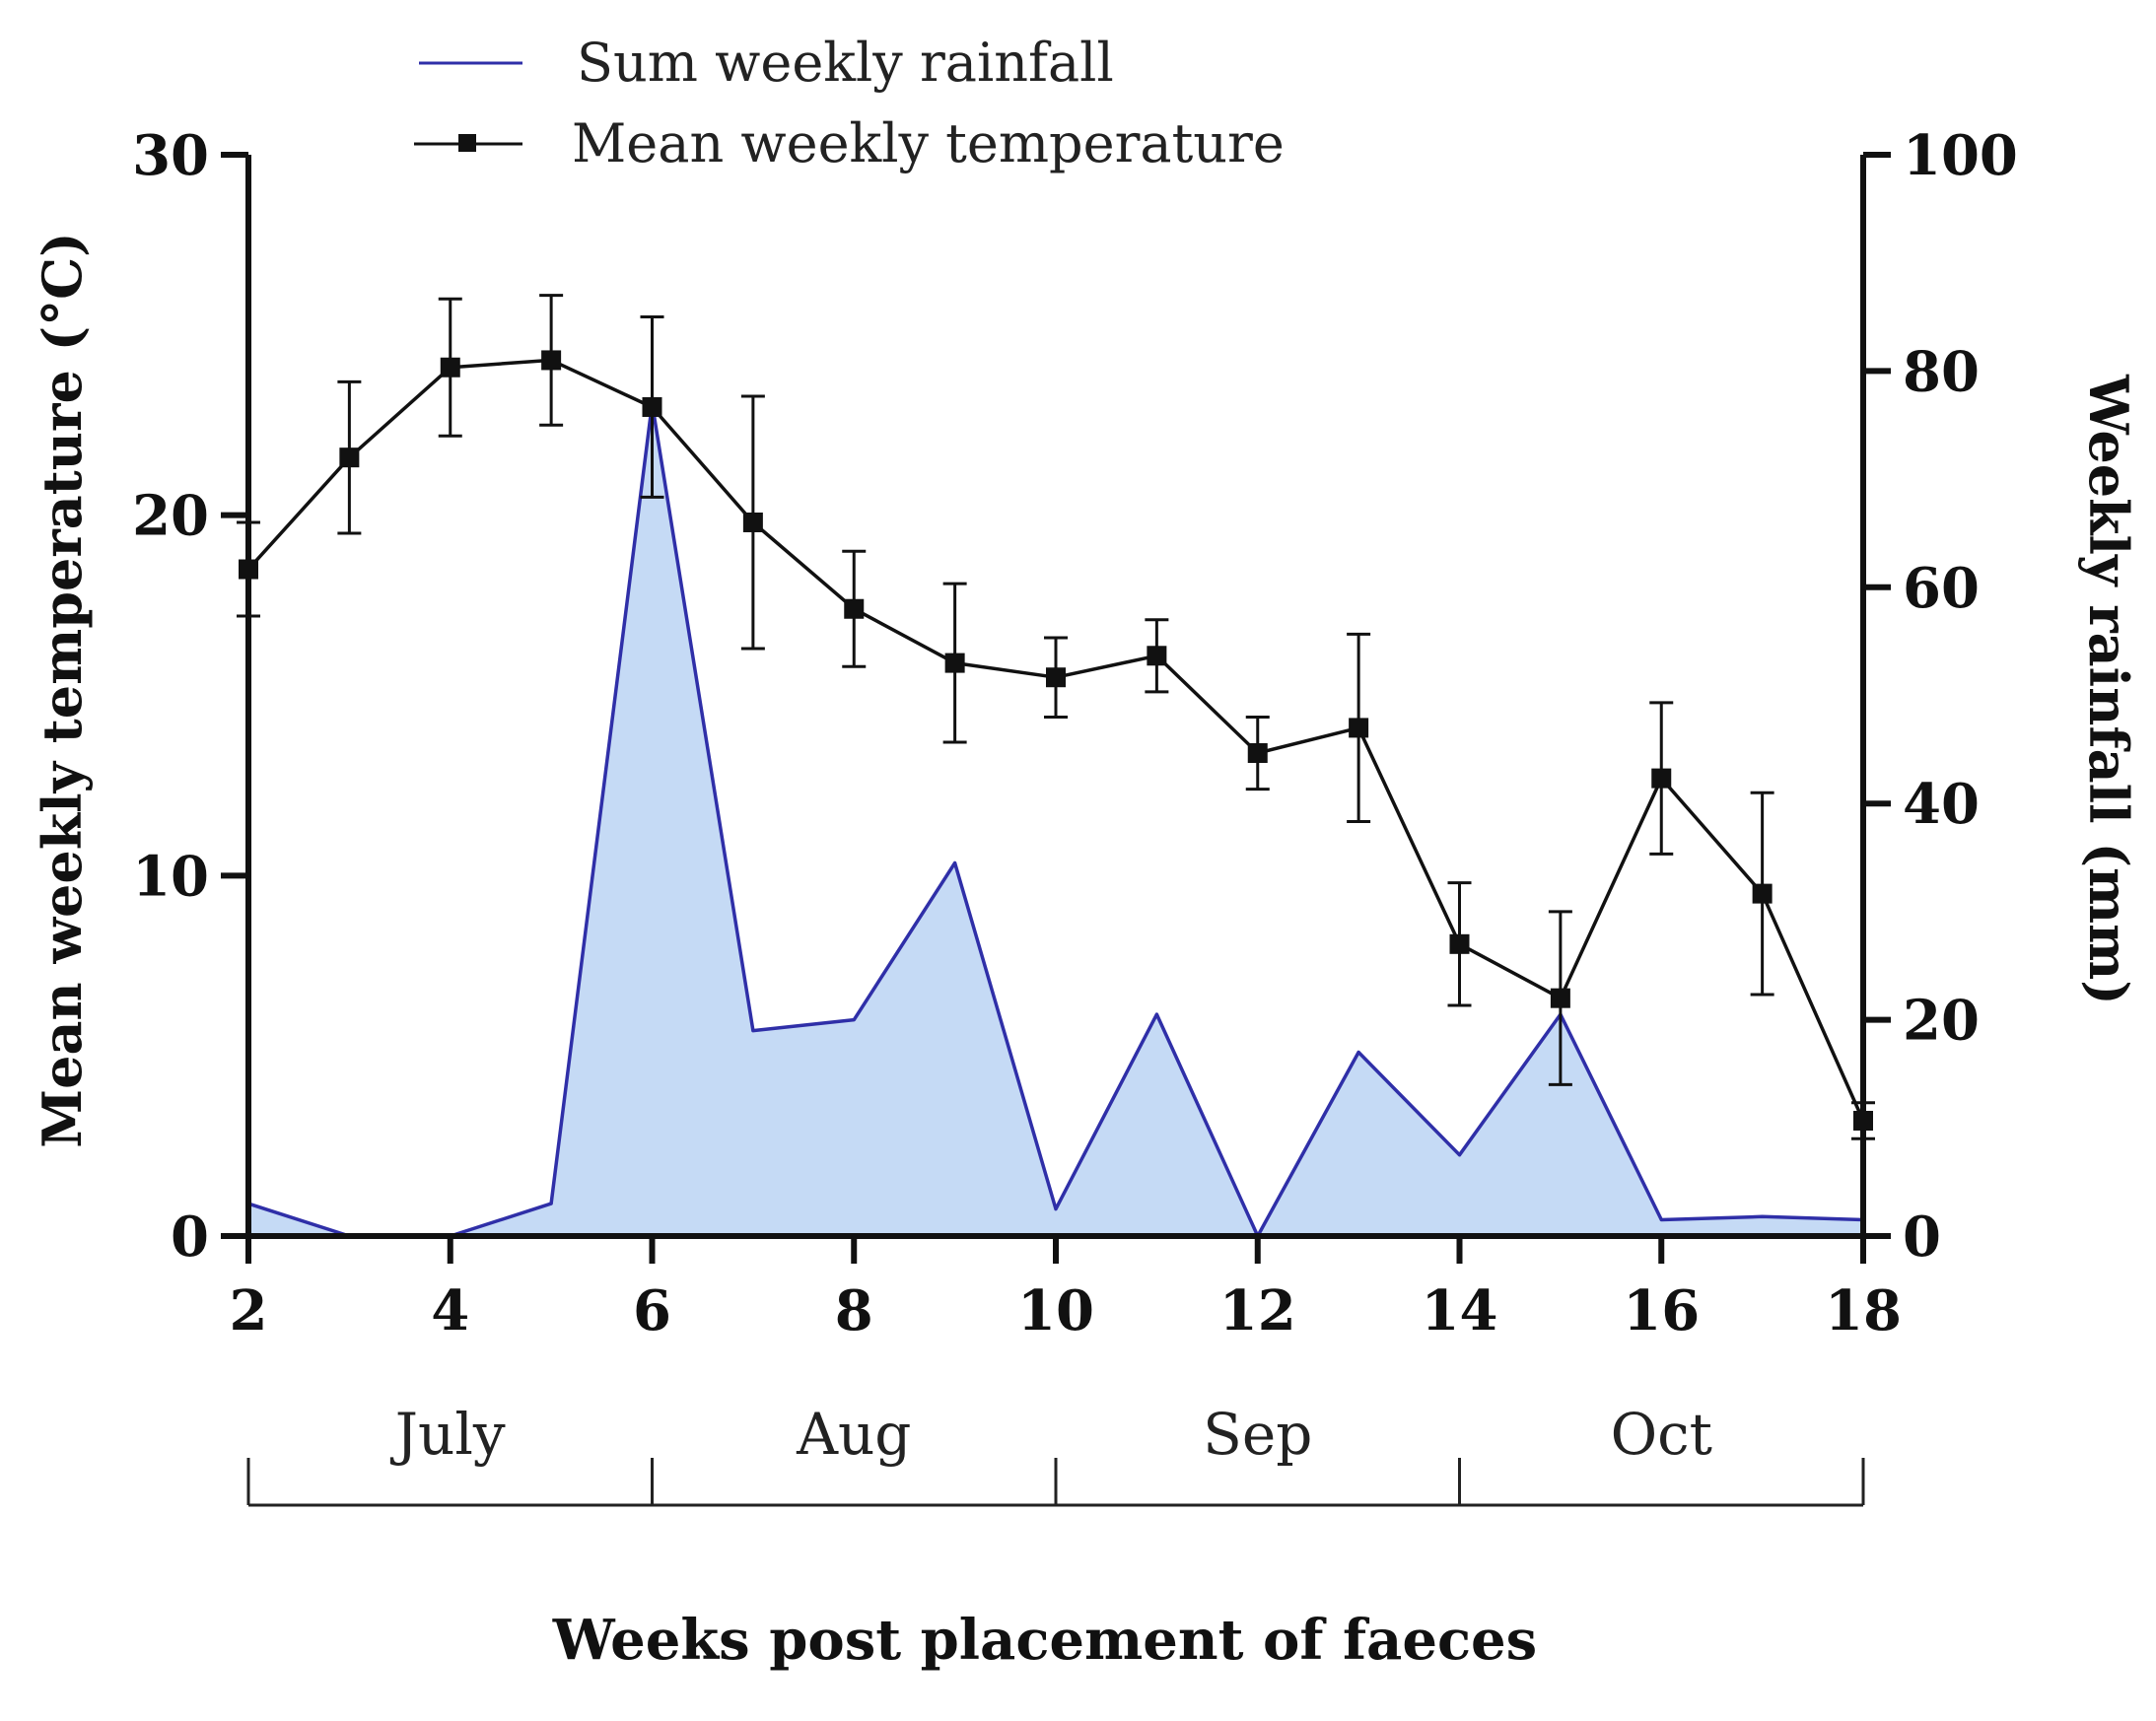 This screenshot has height=1721, width=2156. What do you see at coordinates (1922, 1237) in the screenshot?
I see `y-right-tick-label: 0` at bounding box center [1922, 1237].